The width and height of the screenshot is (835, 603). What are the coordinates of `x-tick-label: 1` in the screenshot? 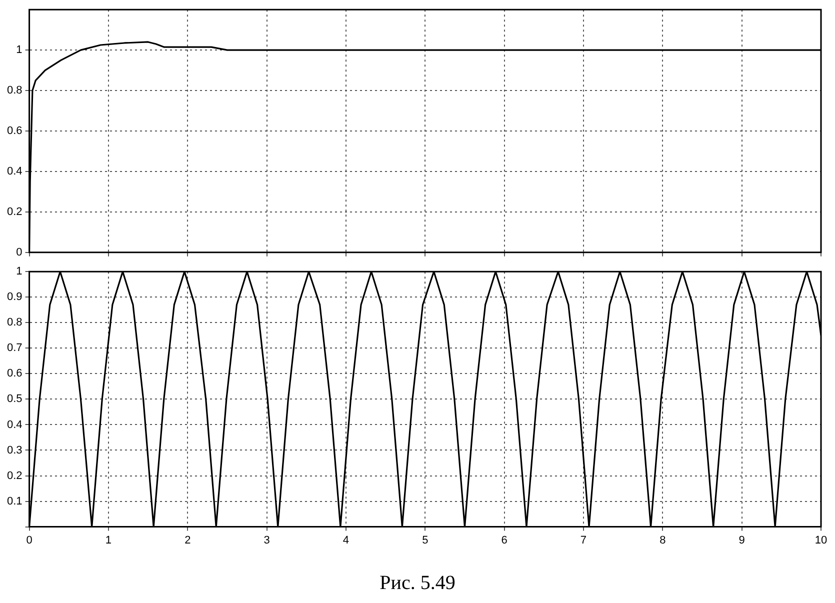 It's located at (108, 540).